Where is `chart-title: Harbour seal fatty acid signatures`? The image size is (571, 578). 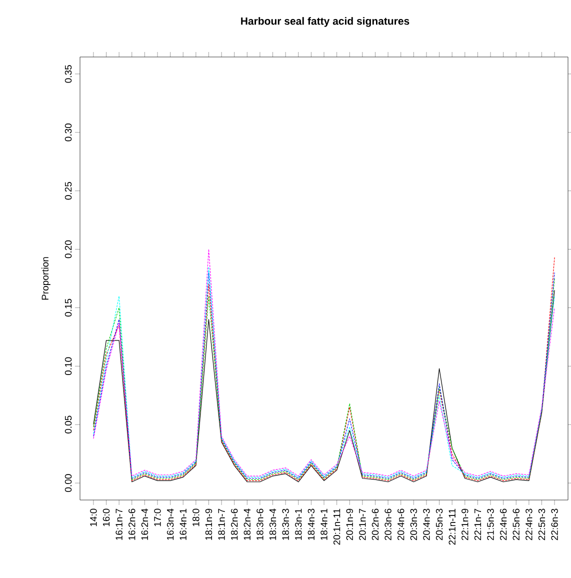
chart-title: Harbour seal fatty acid signatures is located at coordinates (325, 22).